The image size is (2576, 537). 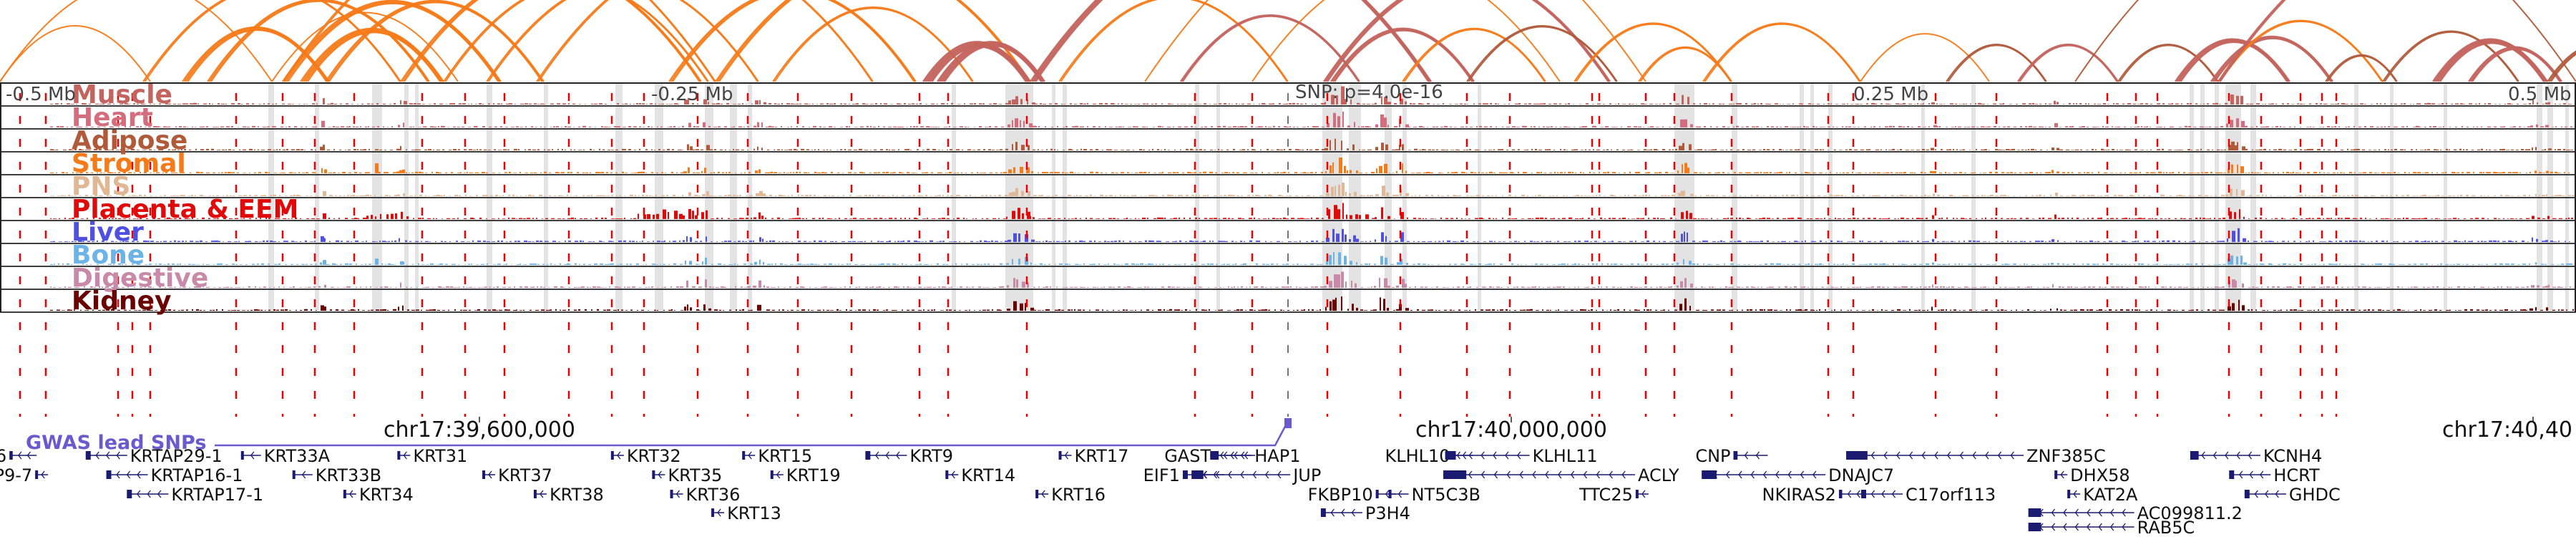 I want to click on gene-label: KRT13, so click(x=754, y=513).